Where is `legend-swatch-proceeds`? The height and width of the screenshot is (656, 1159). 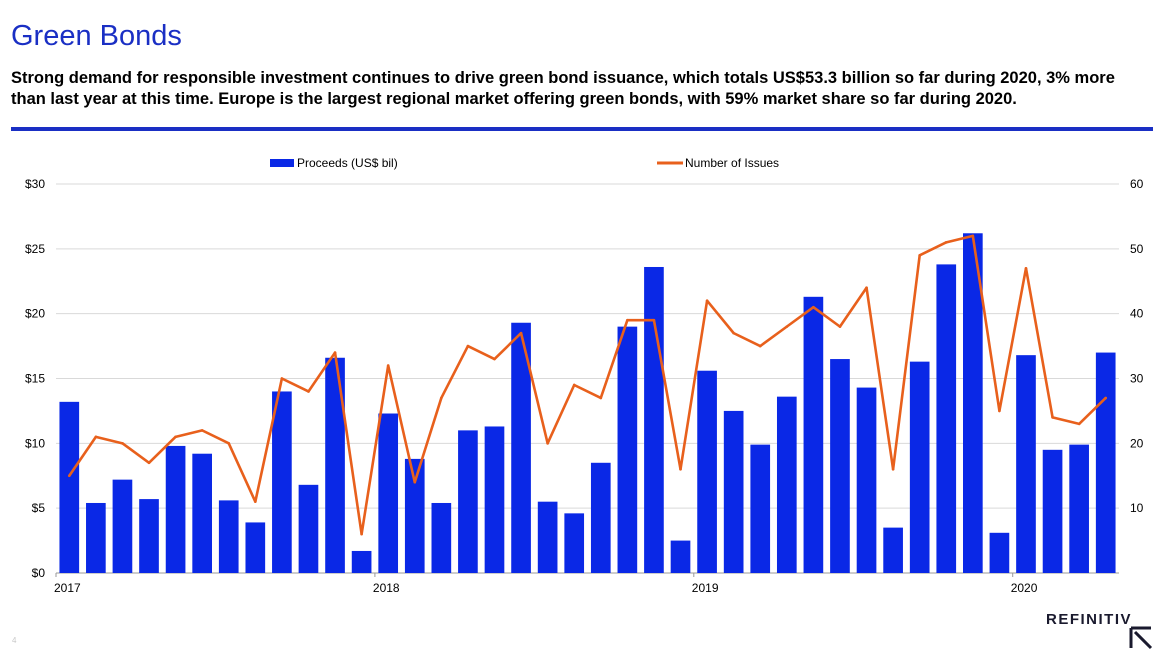
legend-swatch-proceeds is located at coordinates (282, 163).